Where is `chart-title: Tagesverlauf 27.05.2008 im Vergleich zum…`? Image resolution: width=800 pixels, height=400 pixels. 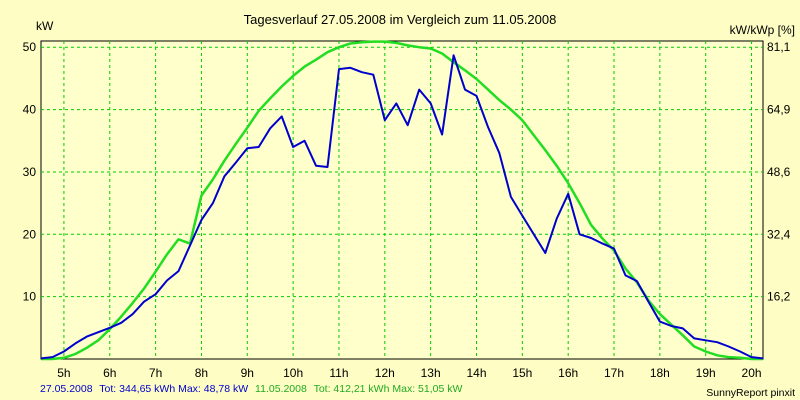
chart-title: Tagesverlauf 27.05.2008 im Vergleich zum… is located at coordinates (400, 19).